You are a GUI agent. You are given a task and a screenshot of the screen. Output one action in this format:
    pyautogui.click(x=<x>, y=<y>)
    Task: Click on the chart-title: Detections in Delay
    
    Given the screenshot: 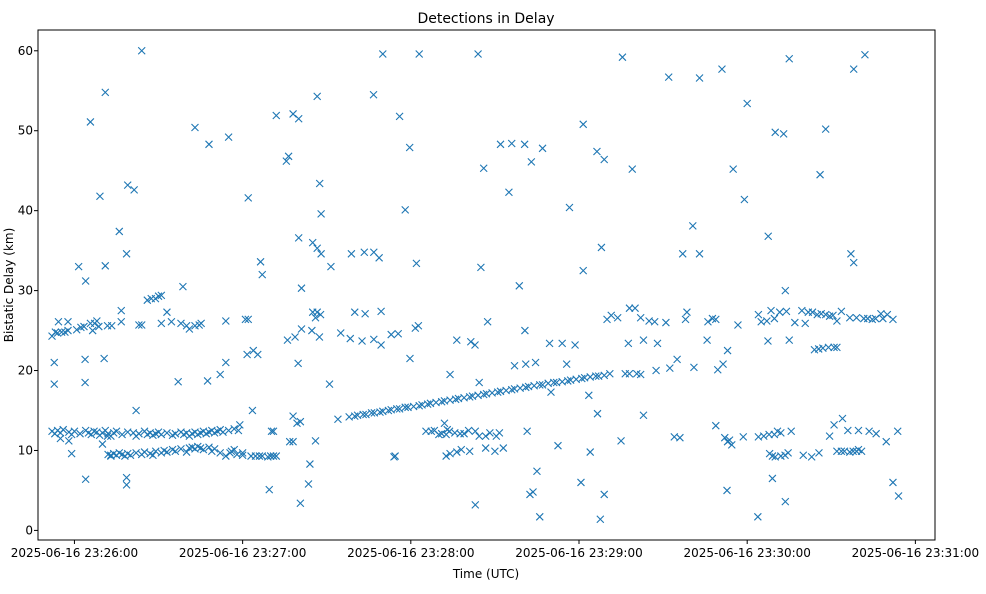 What is the action you would take?
    pyautogui.click(x=485, y=19)
    